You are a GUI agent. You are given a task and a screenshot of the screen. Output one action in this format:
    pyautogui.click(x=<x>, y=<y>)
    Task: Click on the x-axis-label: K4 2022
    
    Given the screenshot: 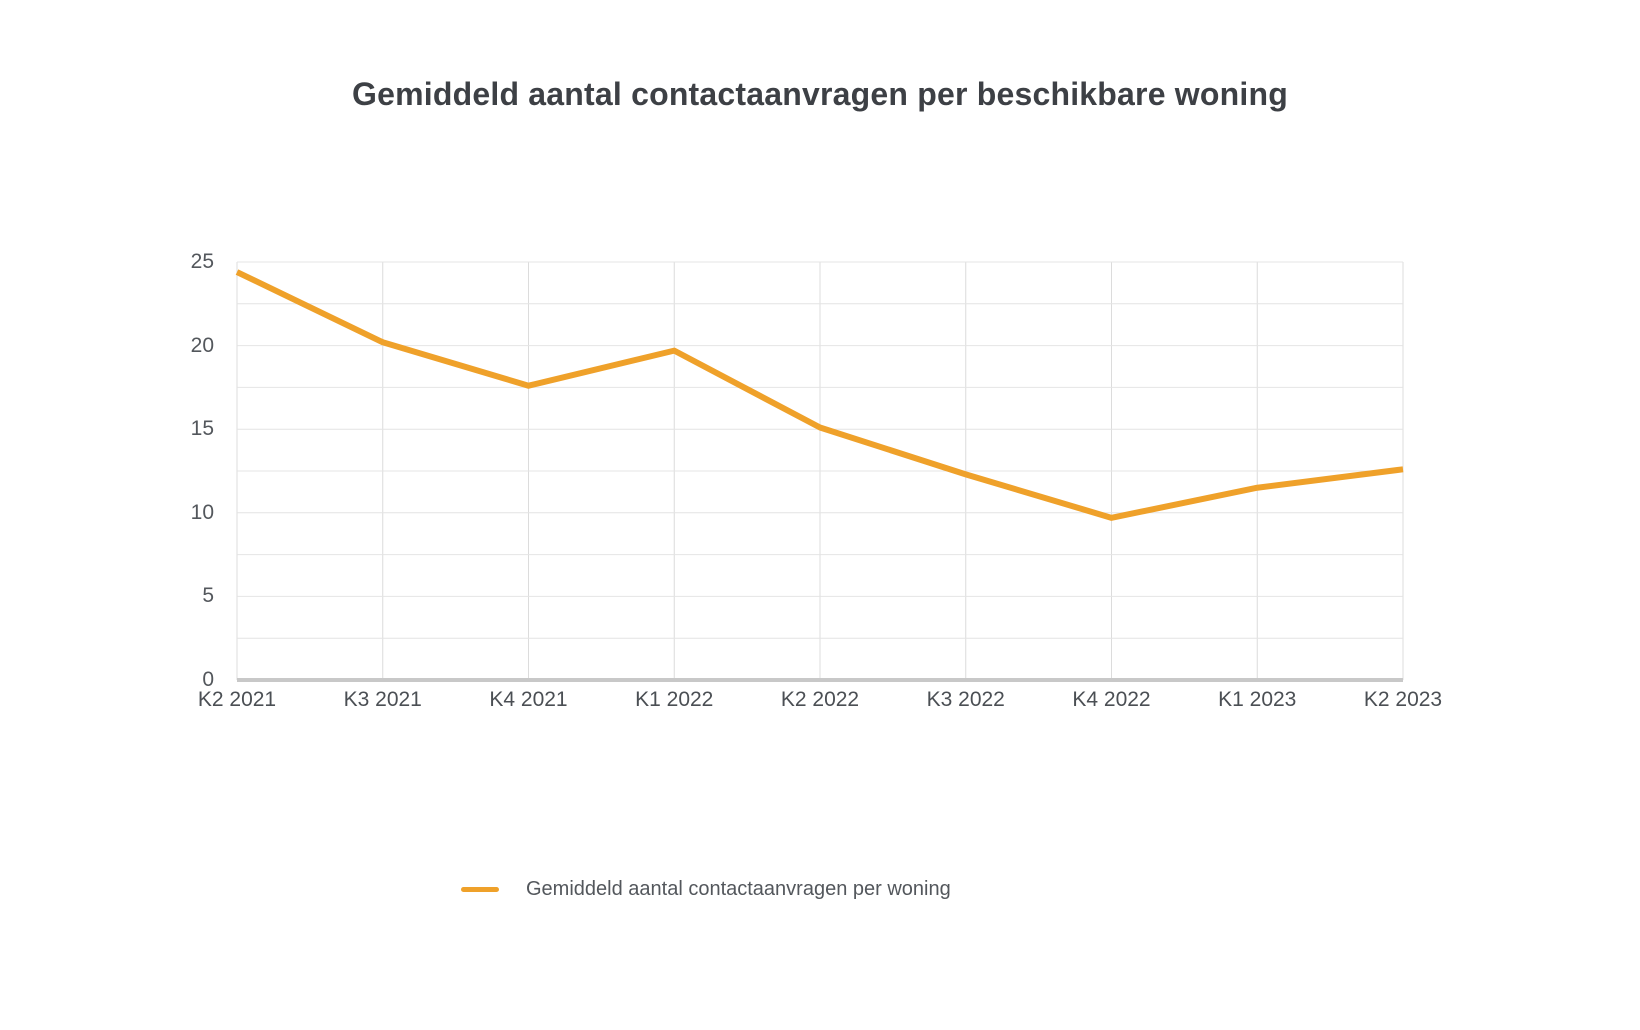 What is the action you would take?
    pyautogui.click(x=1111, y=699)
    